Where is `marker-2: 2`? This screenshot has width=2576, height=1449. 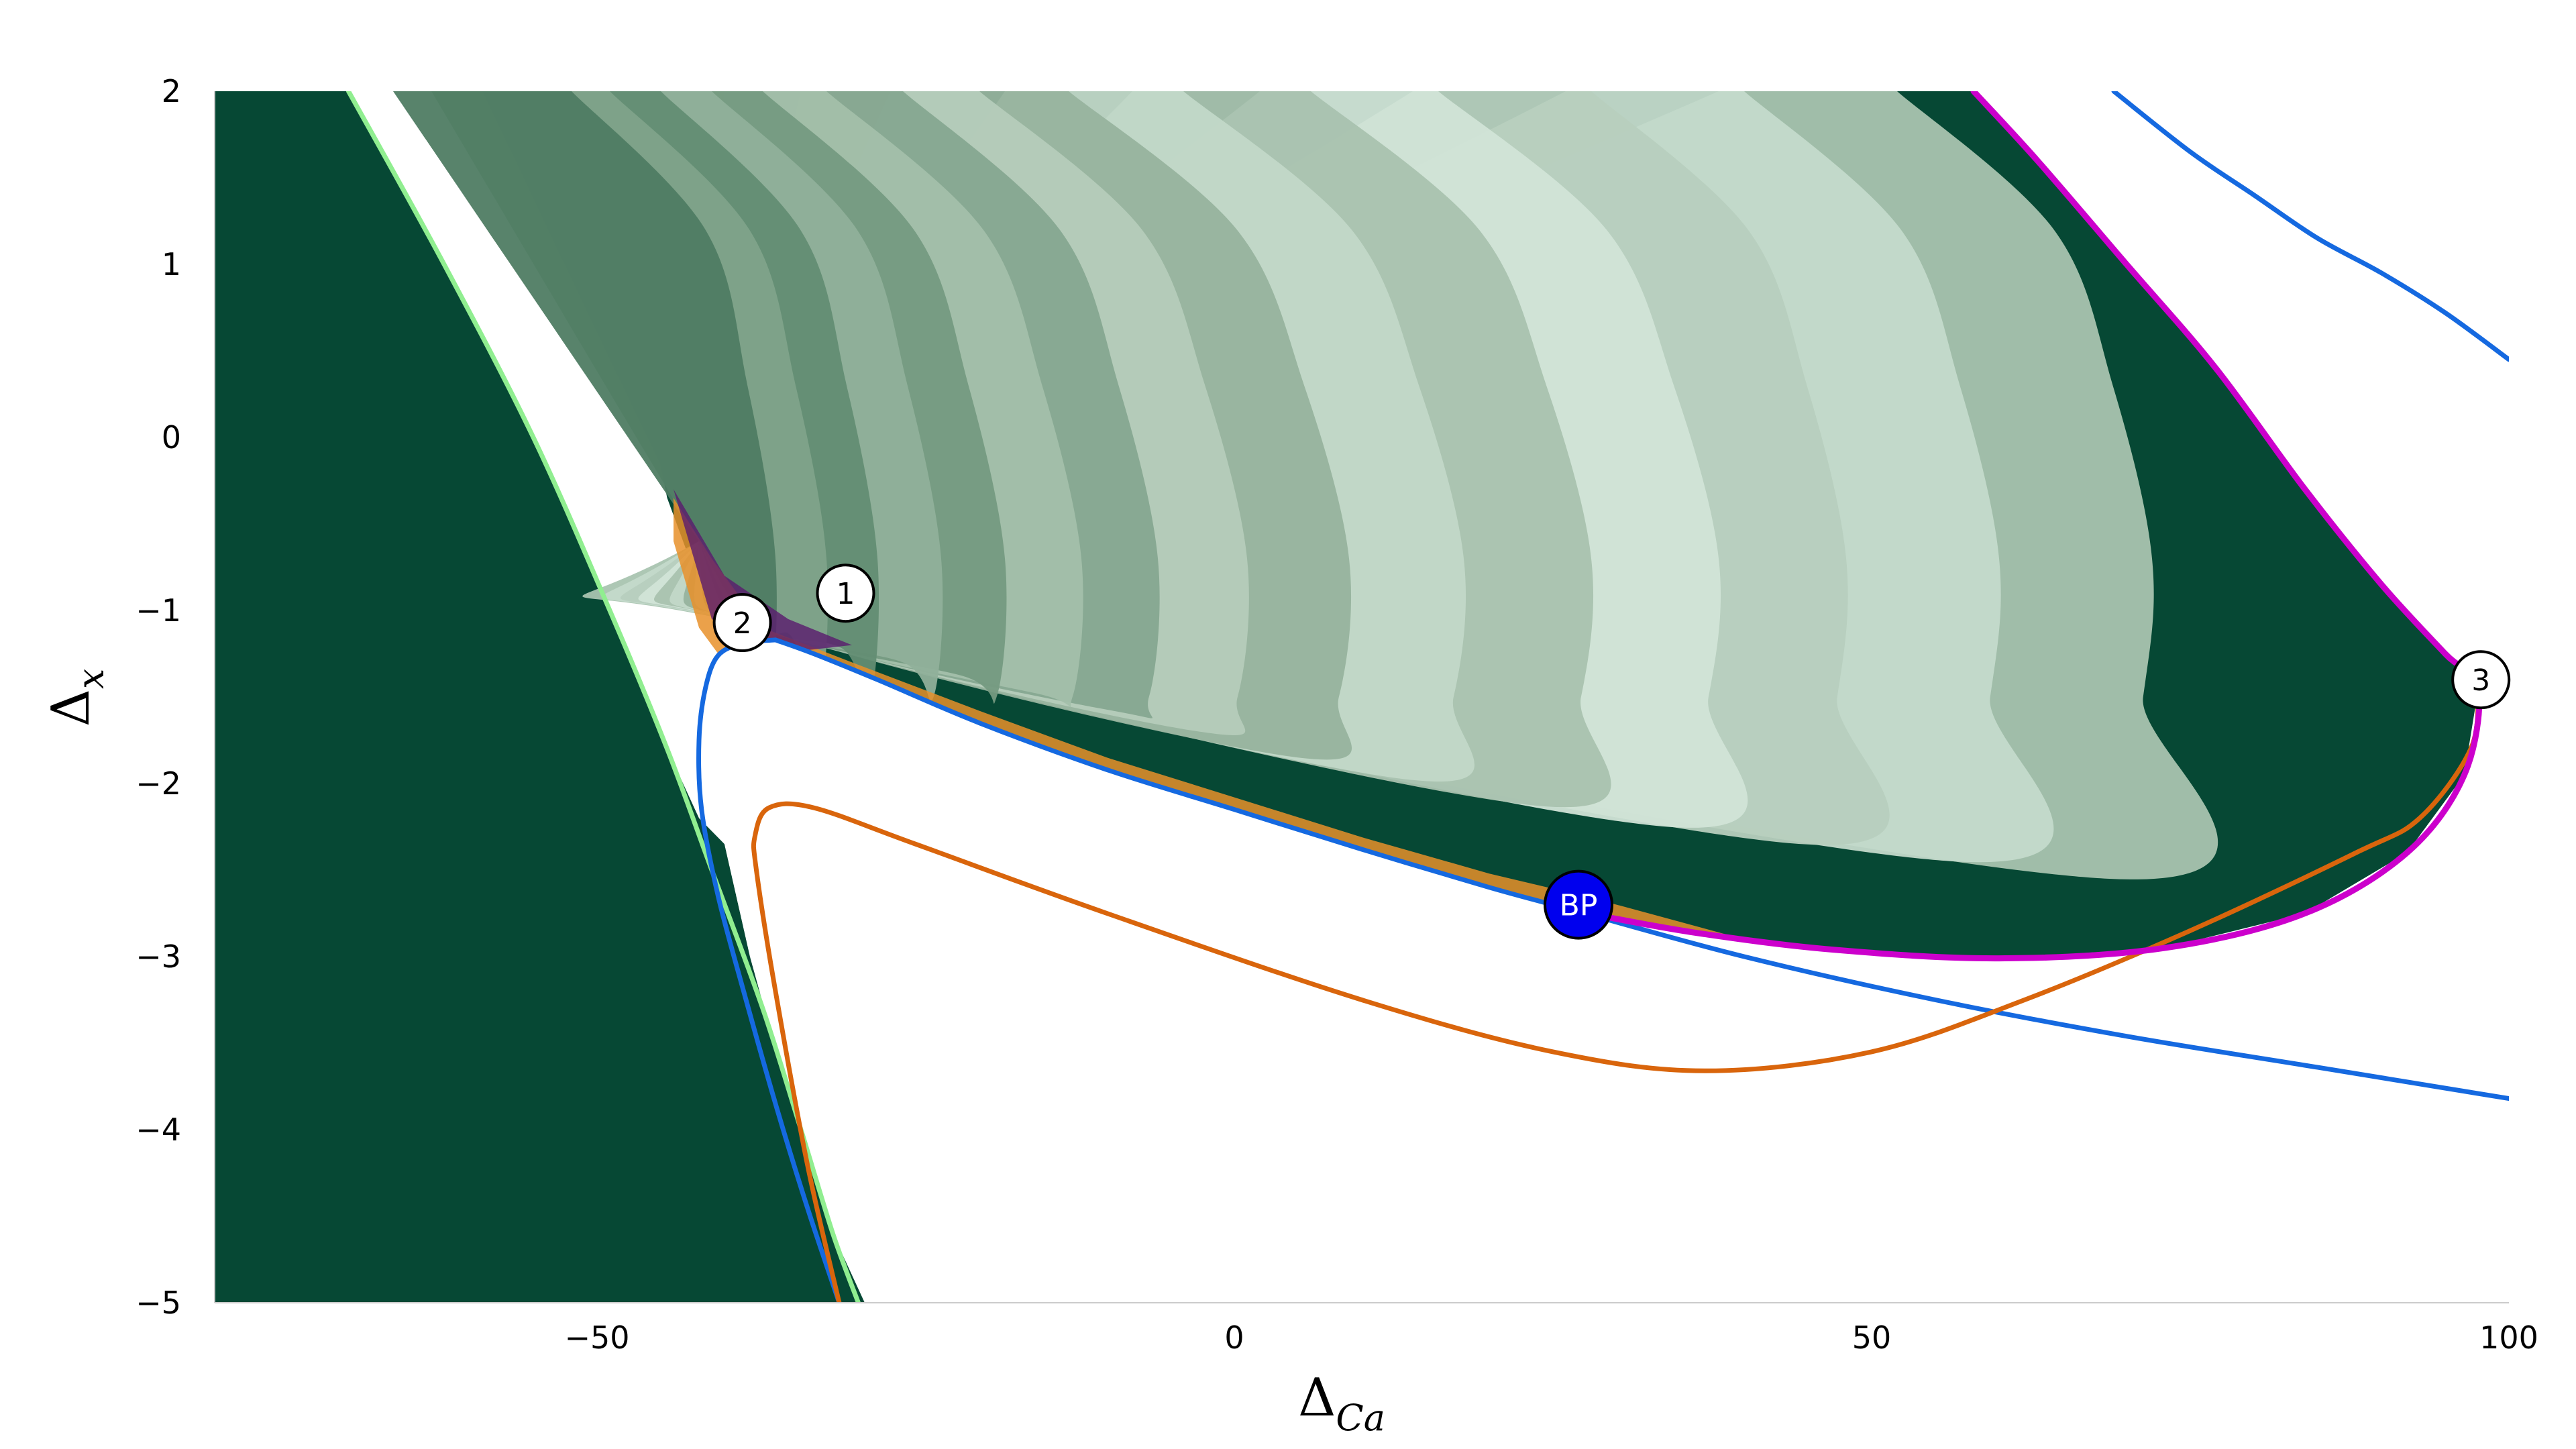
marker-2: 2 is located at coordinates (742, 623).